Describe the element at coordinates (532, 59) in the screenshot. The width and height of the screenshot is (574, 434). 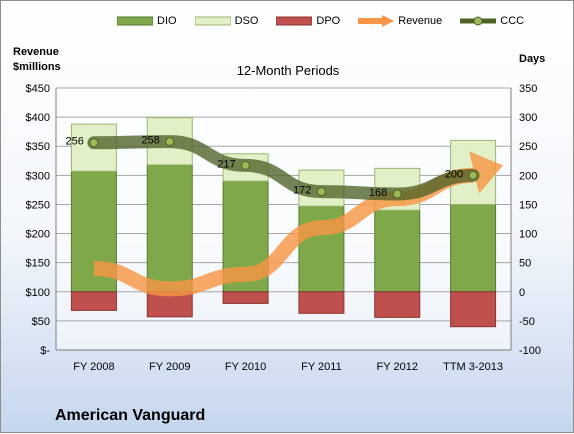
I see `right-axis-title: Days` at that location.